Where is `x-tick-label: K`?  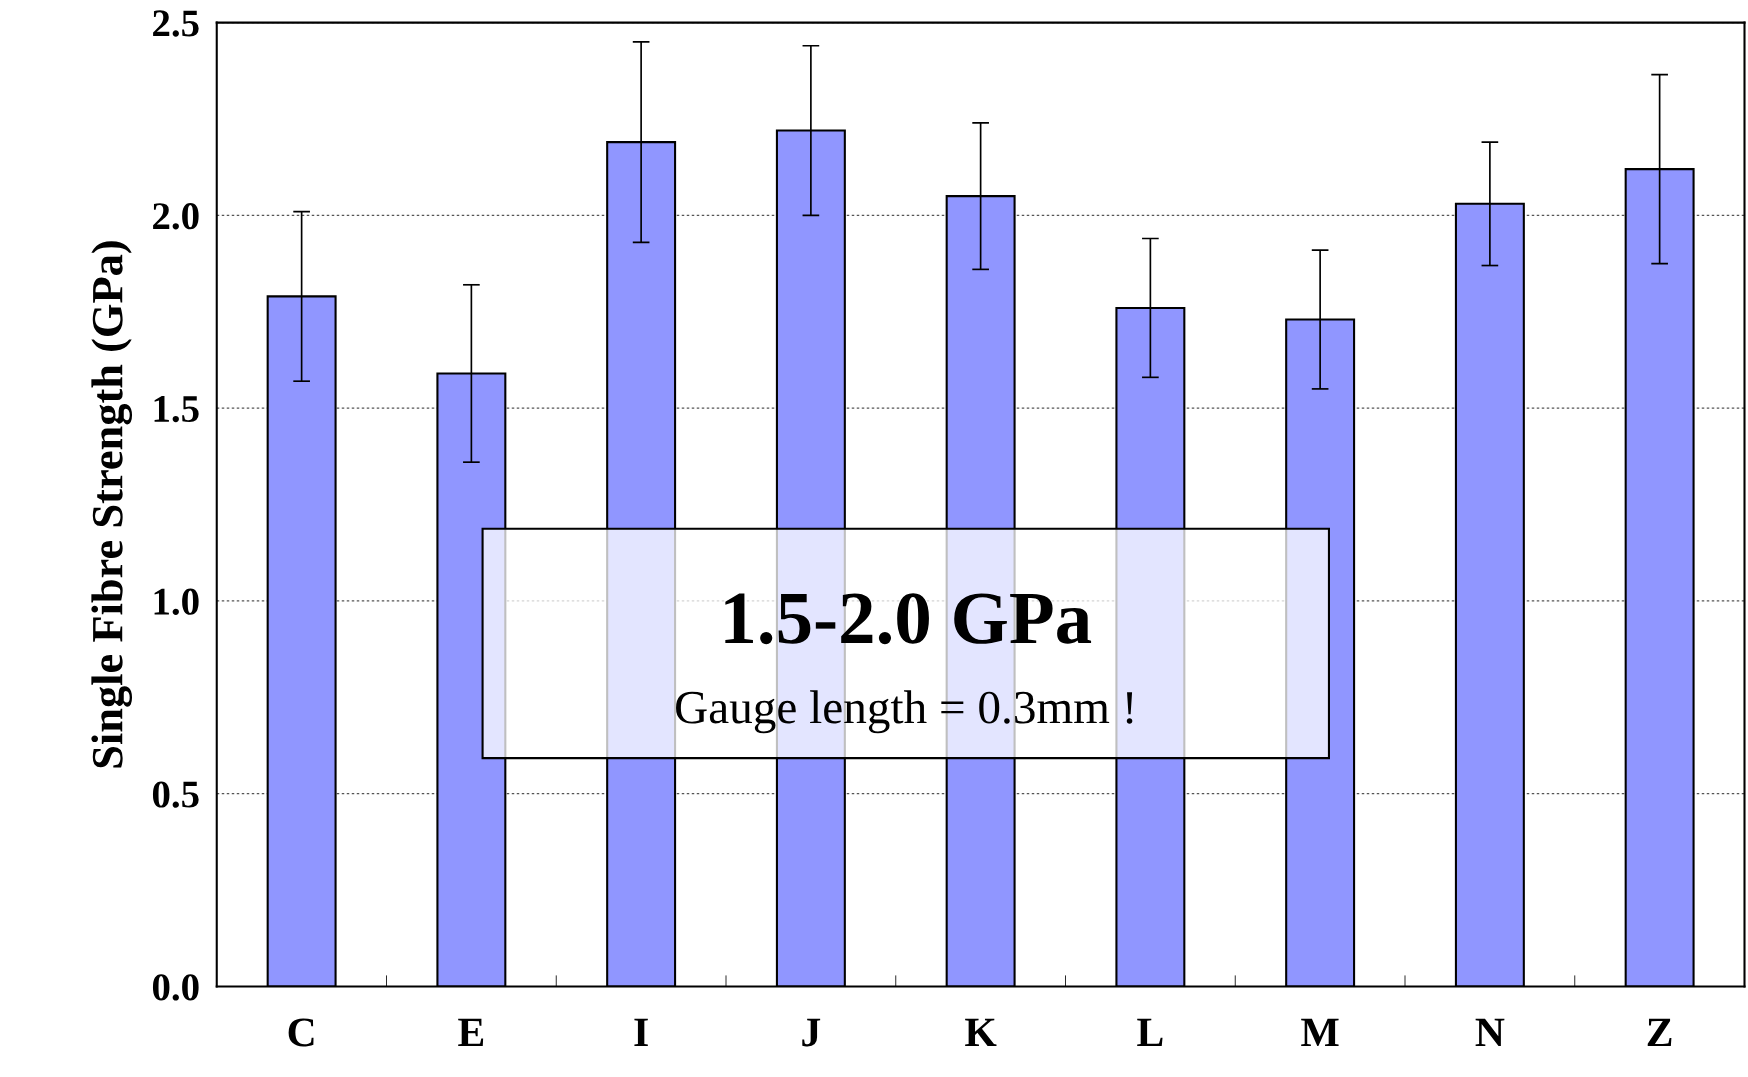
x-tick-label: K is located at coordinates (981, 1032).